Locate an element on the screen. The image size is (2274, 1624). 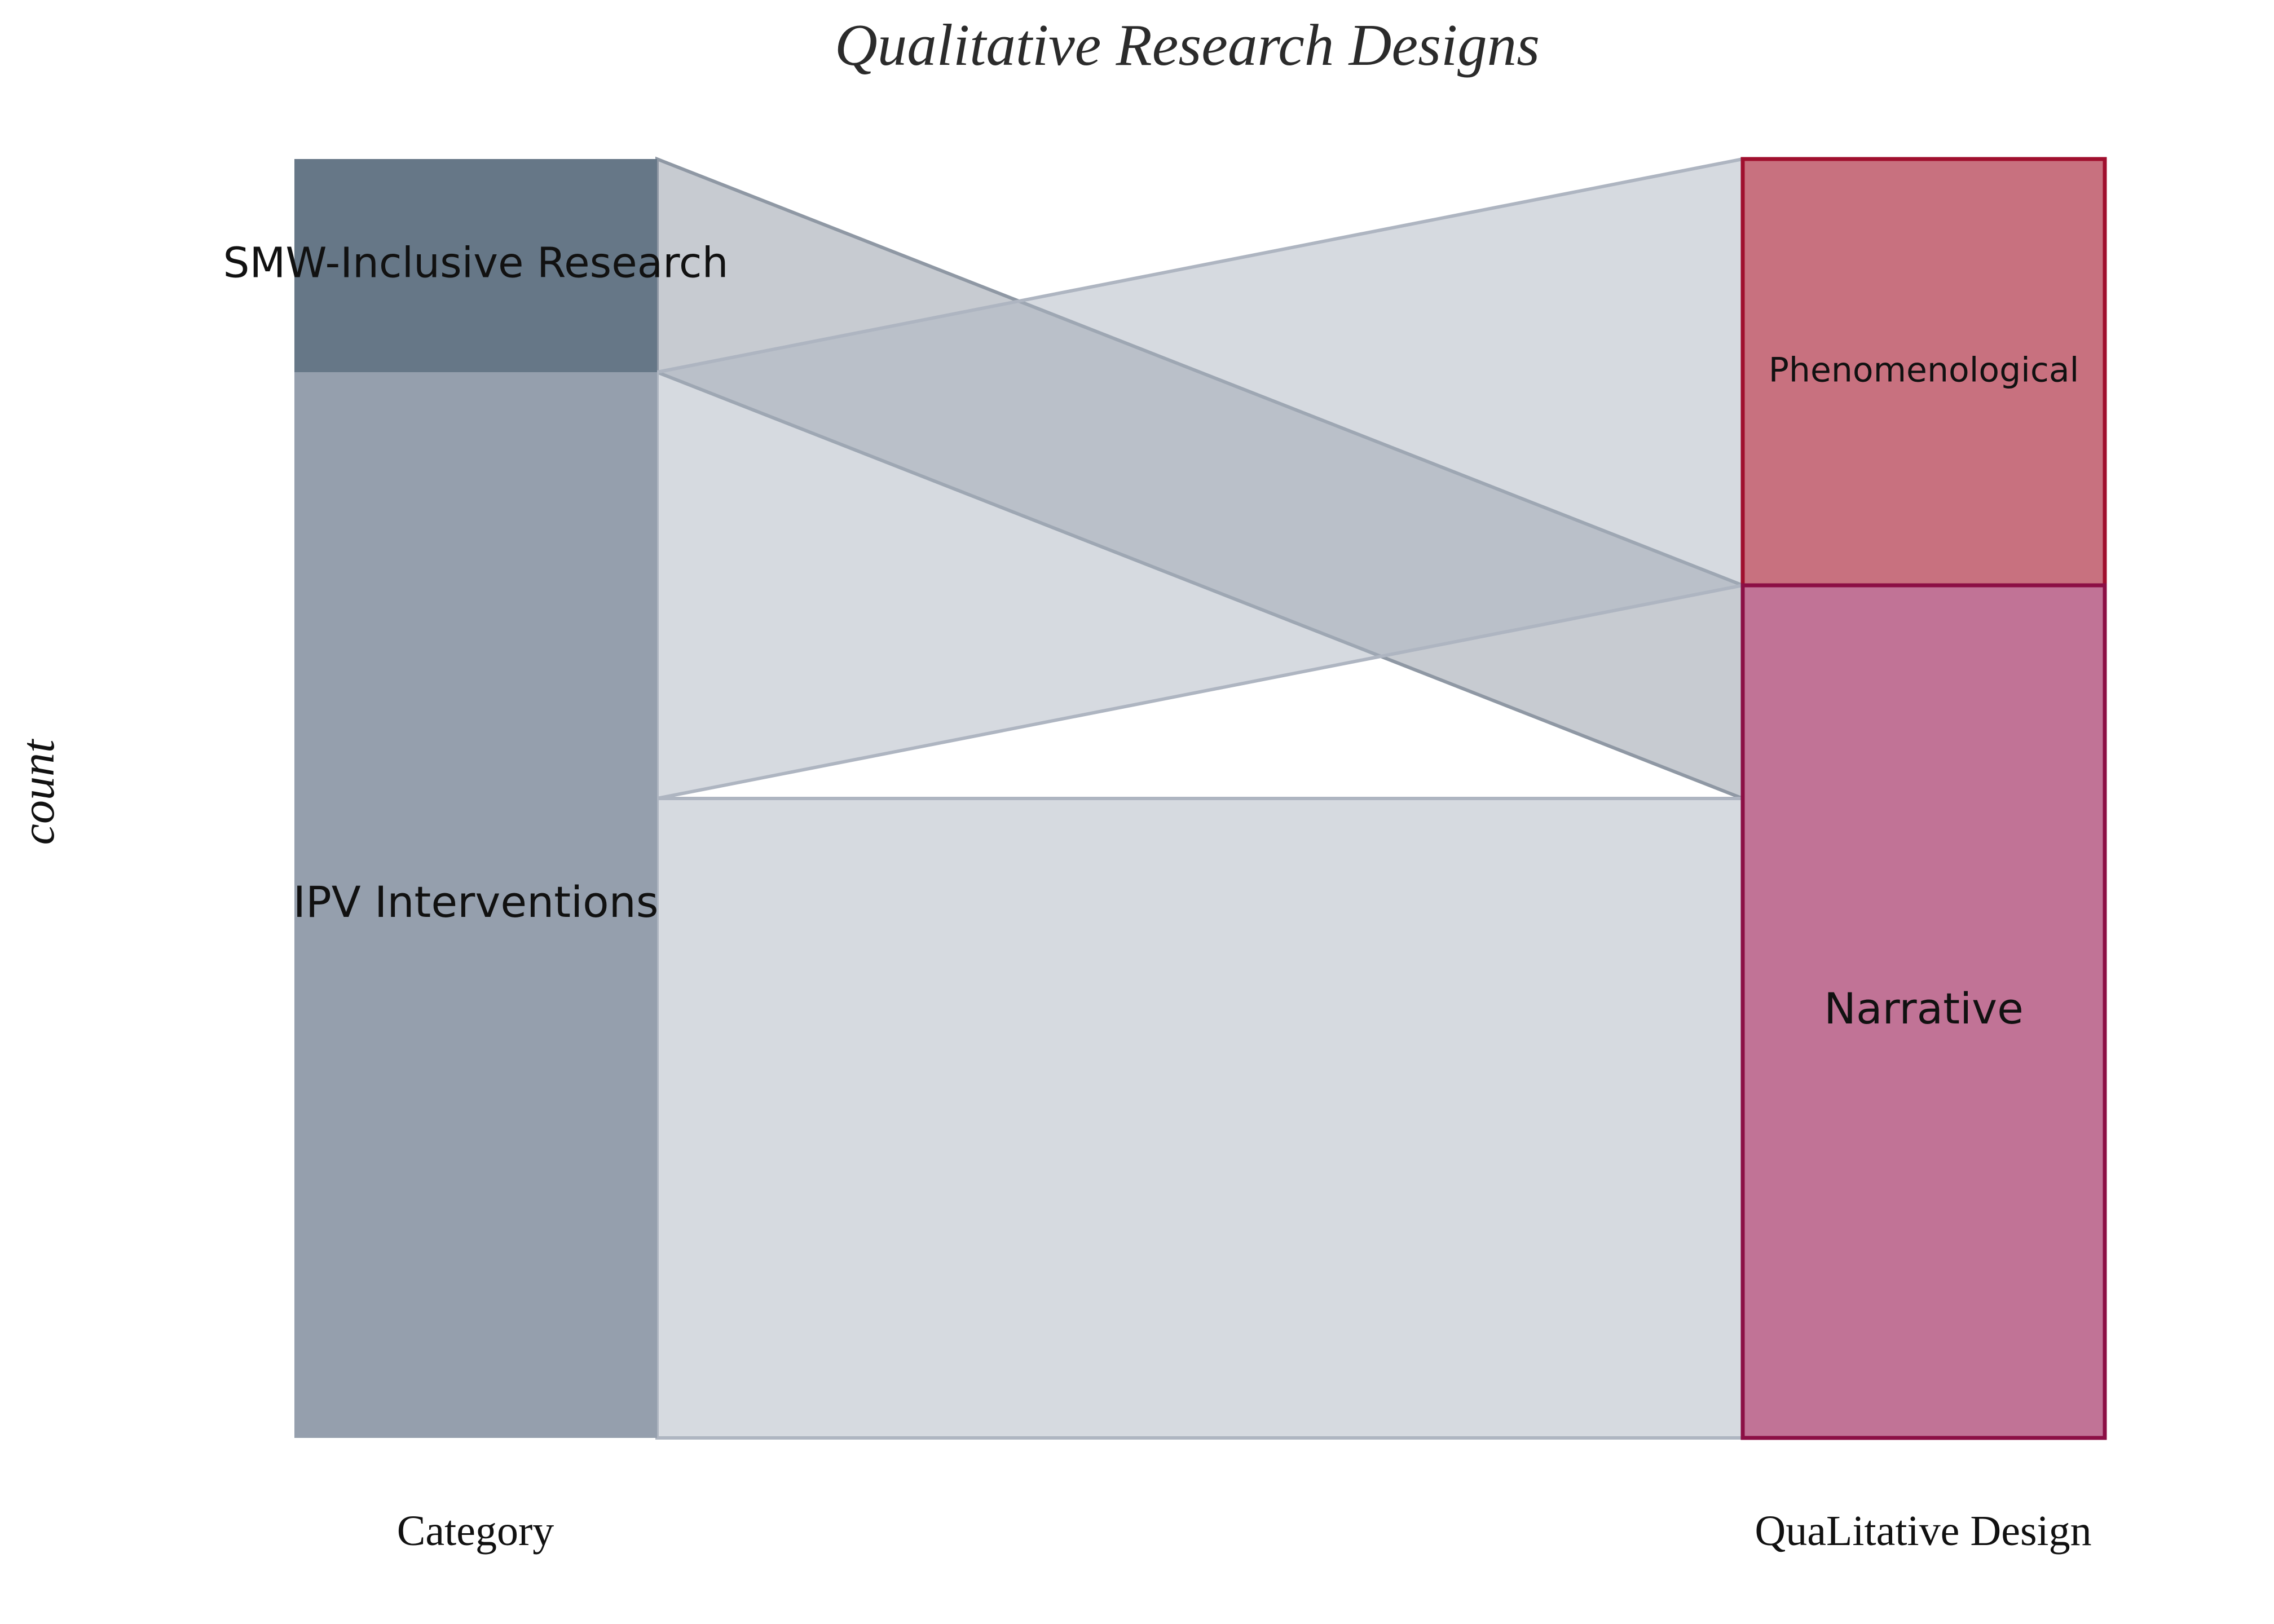
node-label-narrative: Narrative is located at coordinates (1924, 1008).